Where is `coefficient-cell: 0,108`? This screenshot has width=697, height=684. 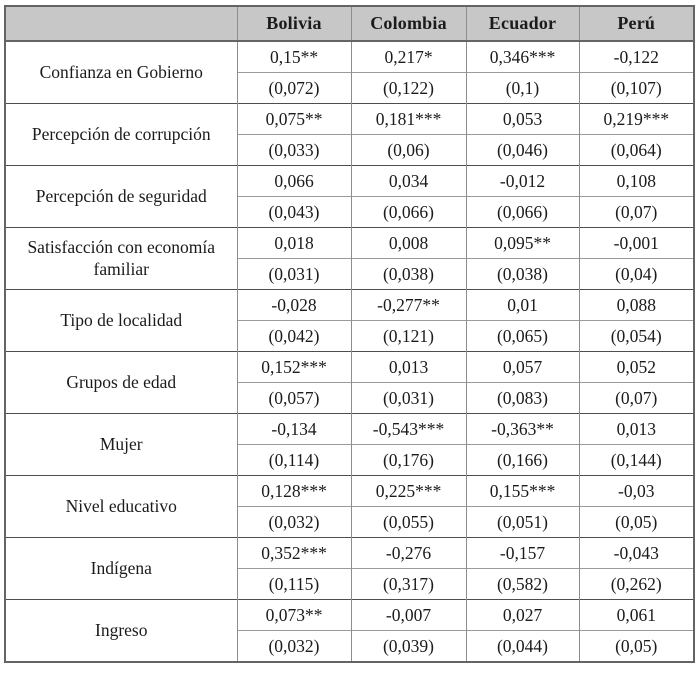 coefficient-cell: 0,108 is located at coordinates (636, 181).